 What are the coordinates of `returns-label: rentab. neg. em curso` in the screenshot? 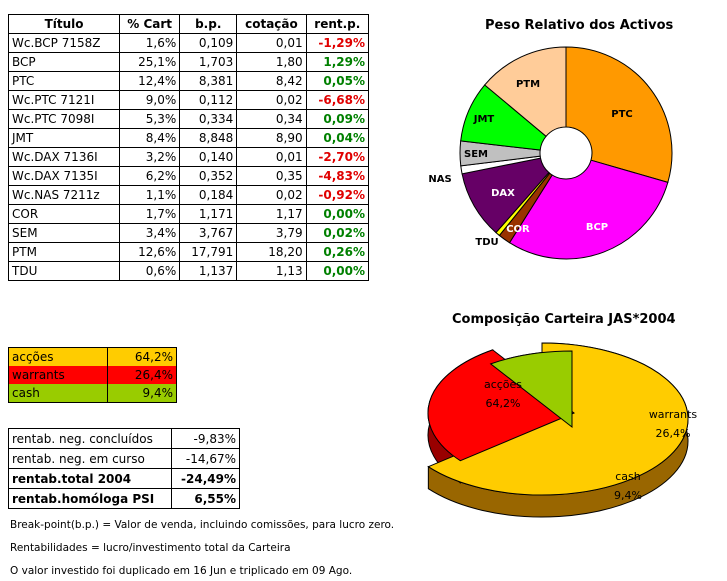 It's located at (90, 458).